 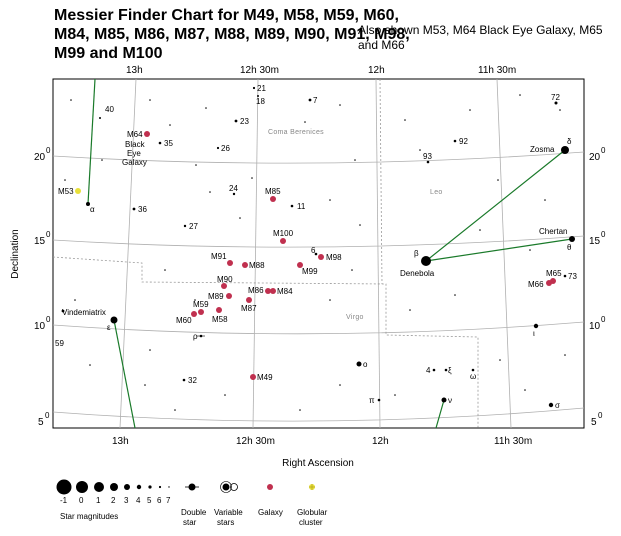 What do you see at coordinates (113, 500) in the screenshot?
I see `legend-mag-label-2: 2` at bounding box center [113, 500].